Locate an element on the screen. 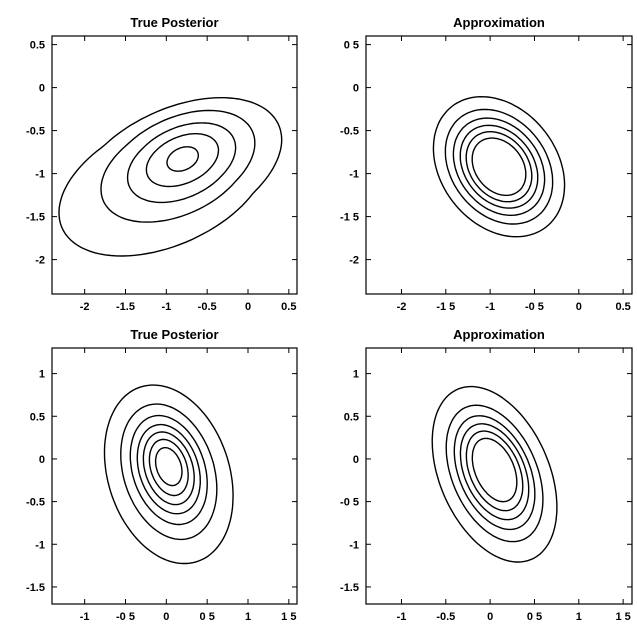 The image size is (637, 640). y-tick-label: -1 5 is located at coordinates (349, 218).